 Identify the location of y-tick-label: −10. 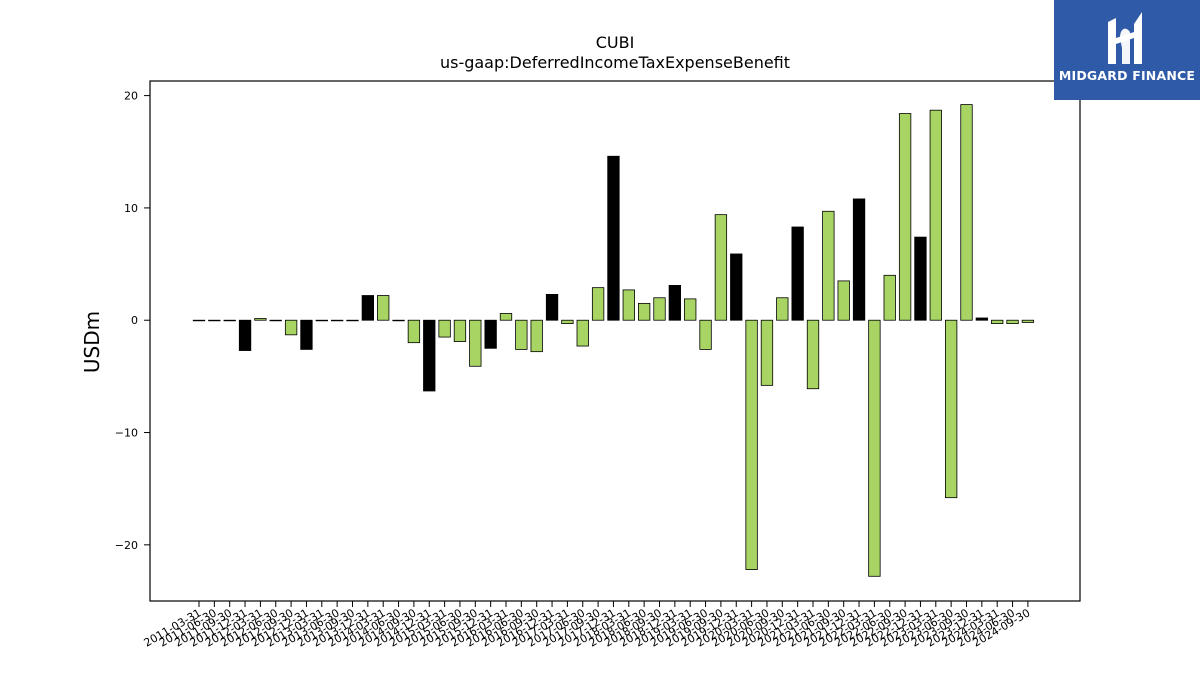
(126, 433).